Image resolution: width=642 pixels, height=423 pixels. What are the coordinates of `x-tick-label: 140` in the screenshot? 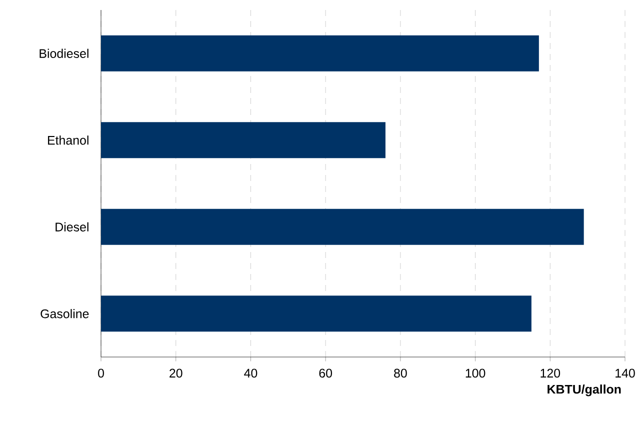 It's located at (625, 373).